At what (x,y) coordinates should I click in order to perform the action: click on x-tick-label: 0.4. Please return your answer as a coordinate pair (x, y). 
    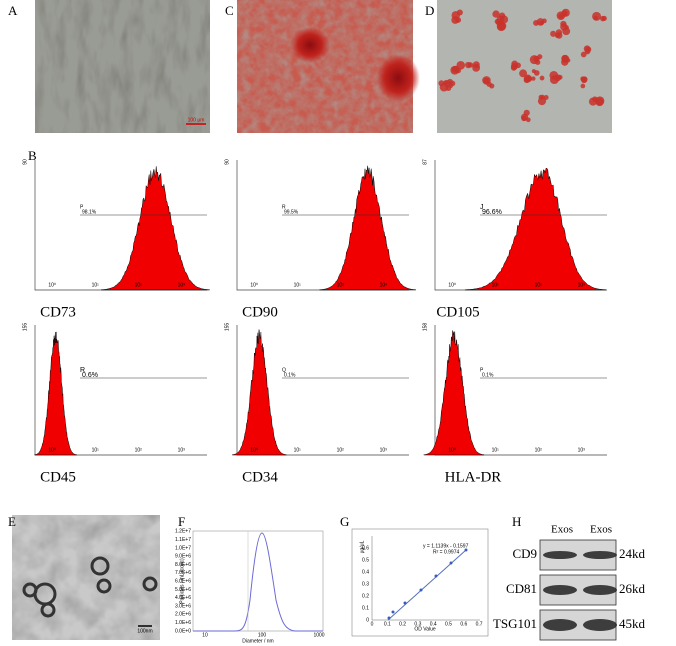
    Looking at the image, I should click on (433, 624).